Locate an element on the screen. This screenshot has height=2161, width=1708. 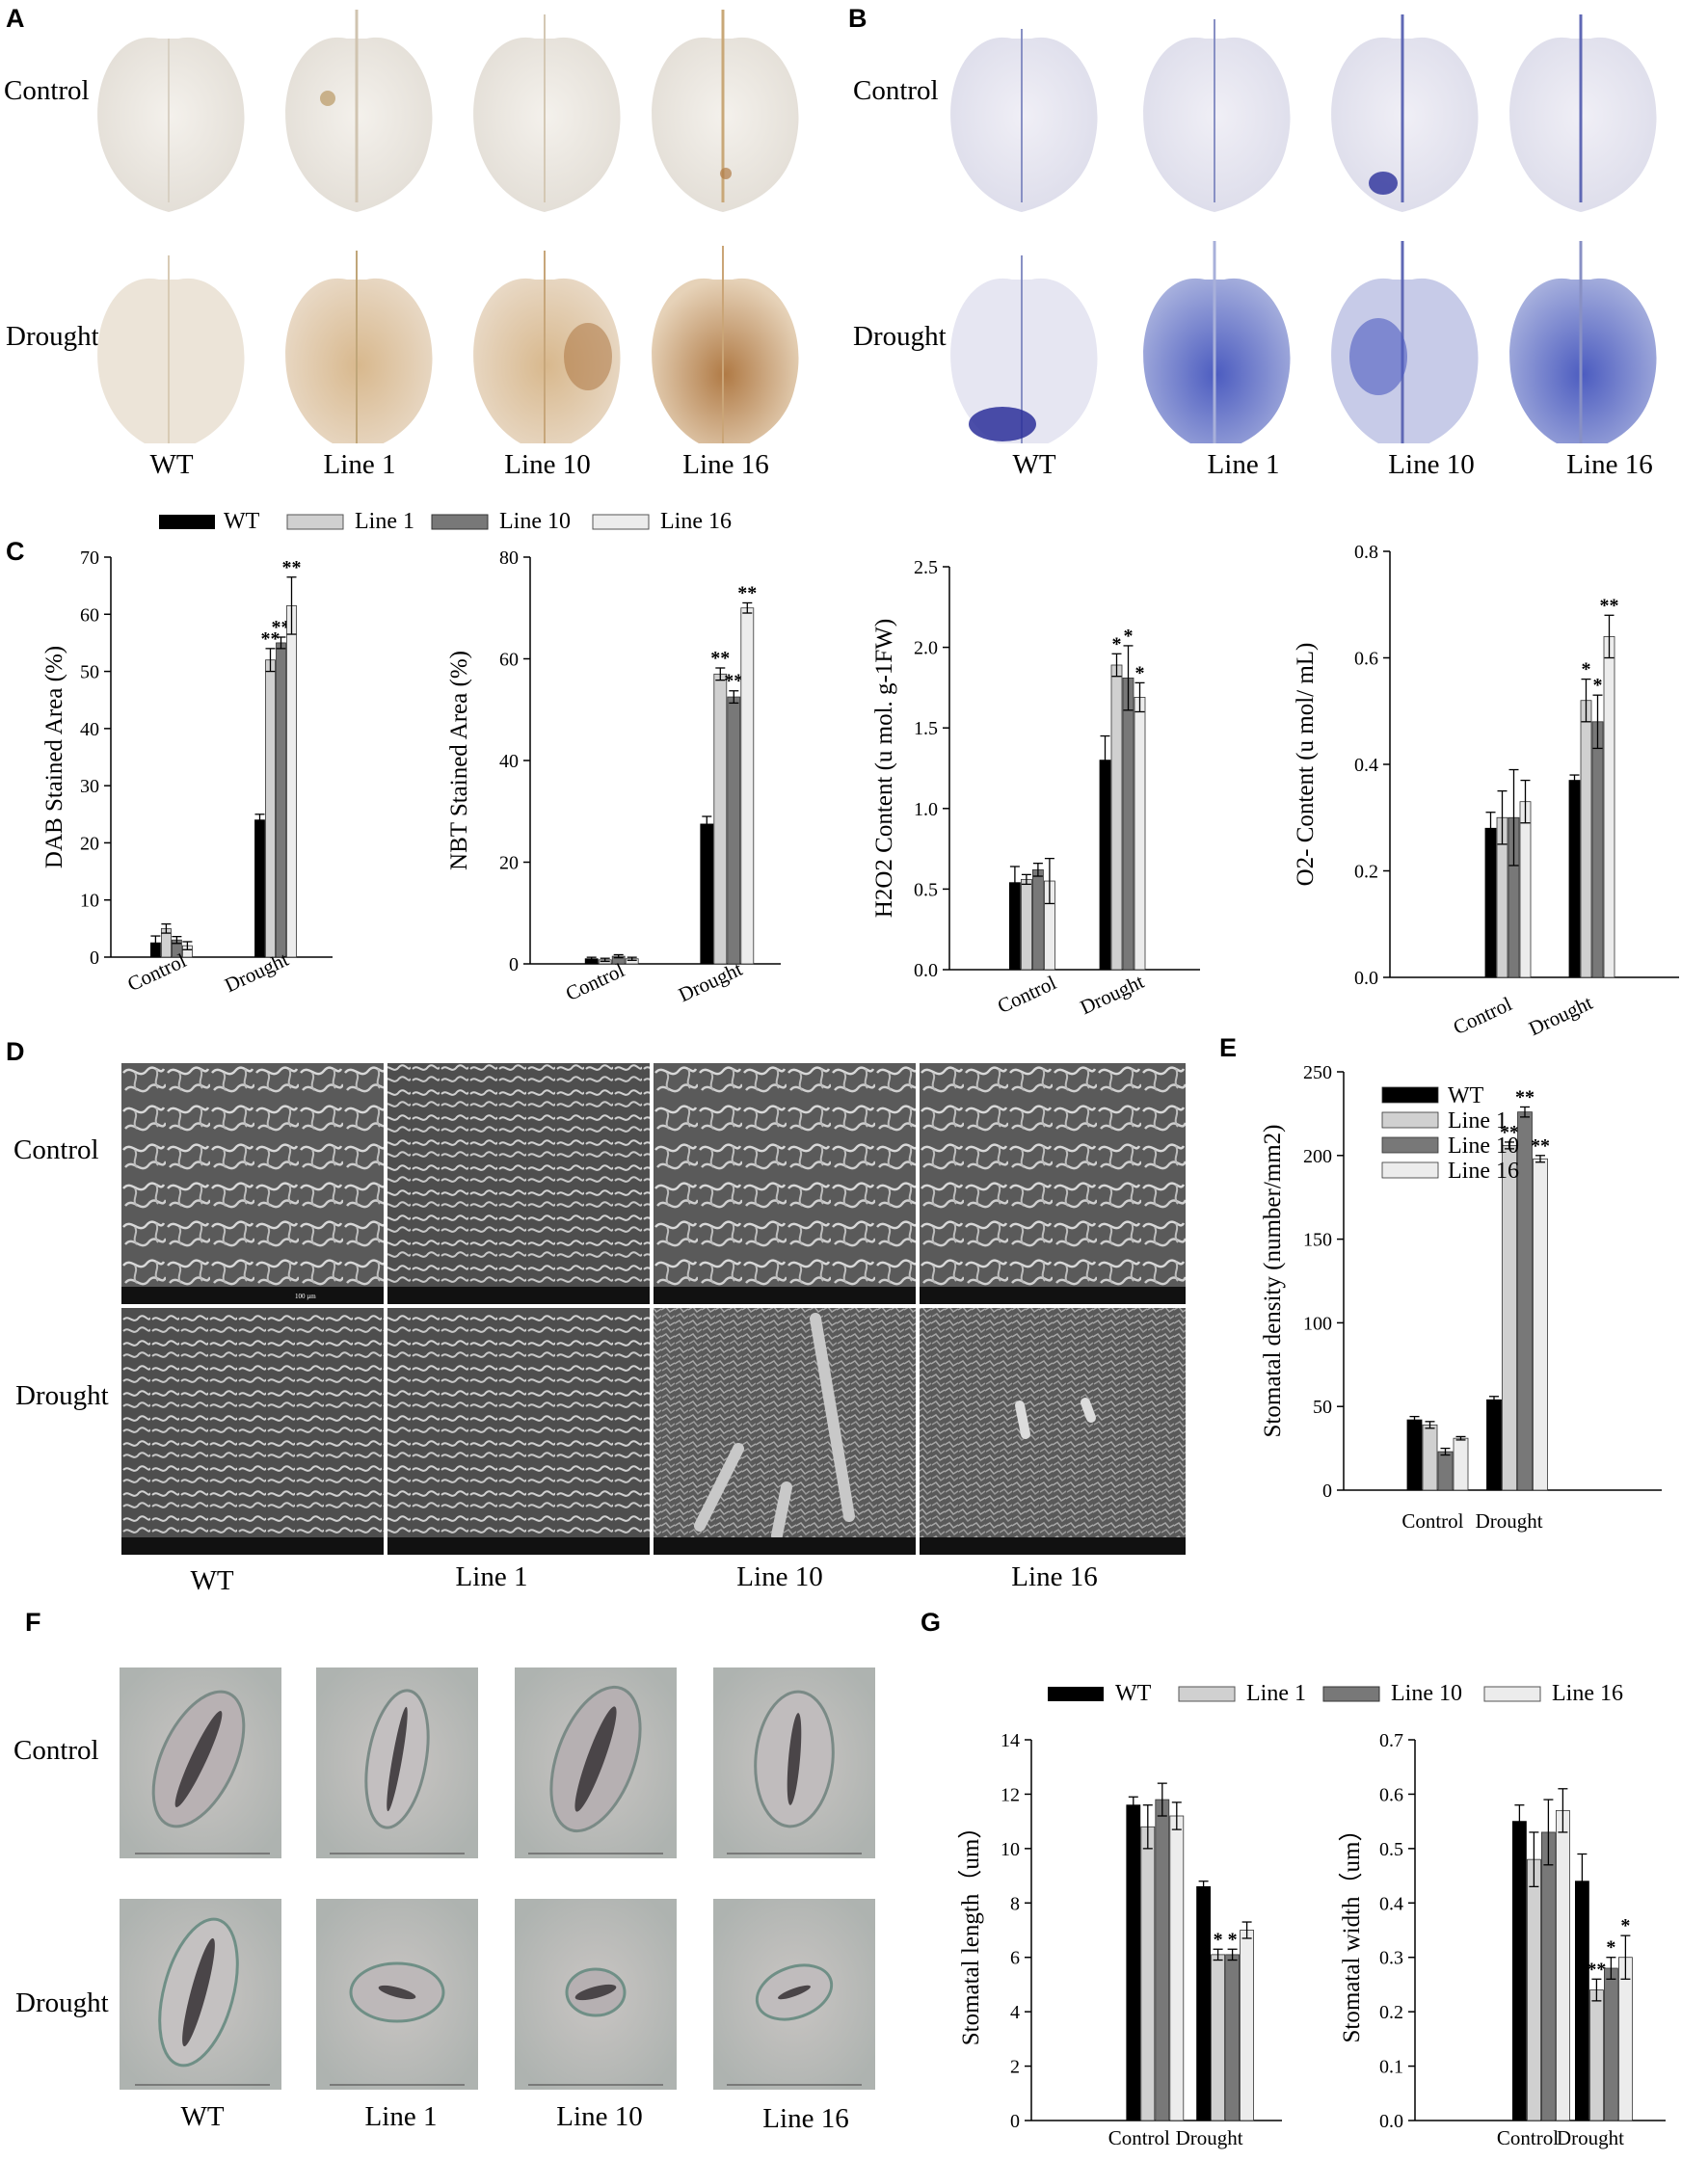
legend-g-line16-label: Line 16 is located at coordinates (1587, 1693).